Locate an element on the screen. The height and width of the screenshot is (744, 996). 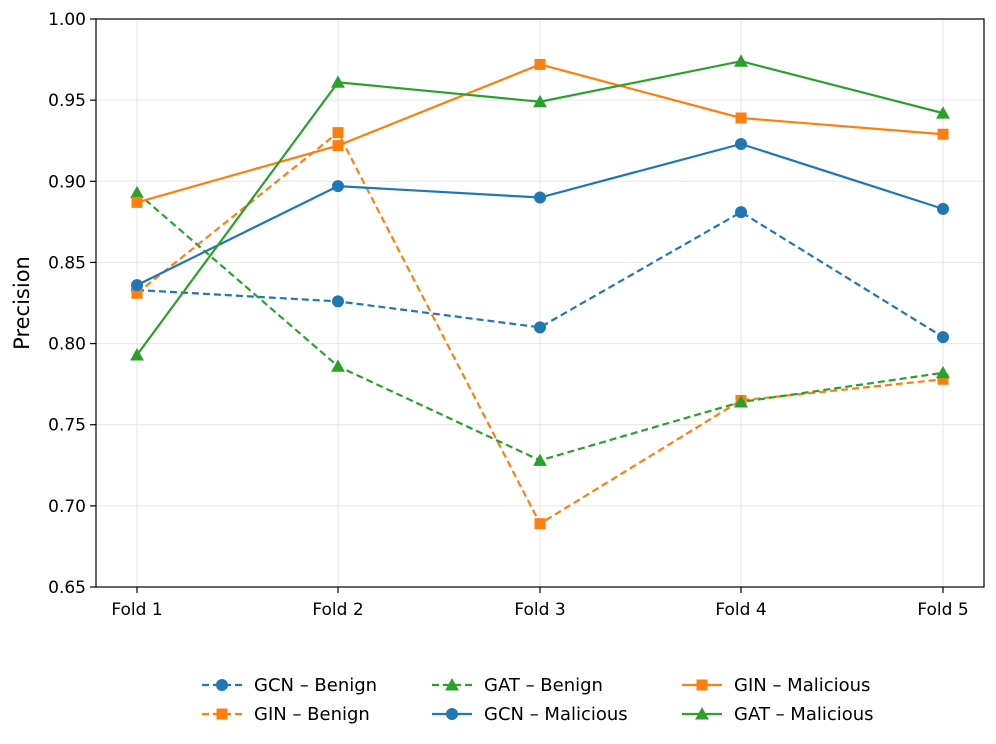
y-tick-label: 0.90 is located at coordinates (67, 182).